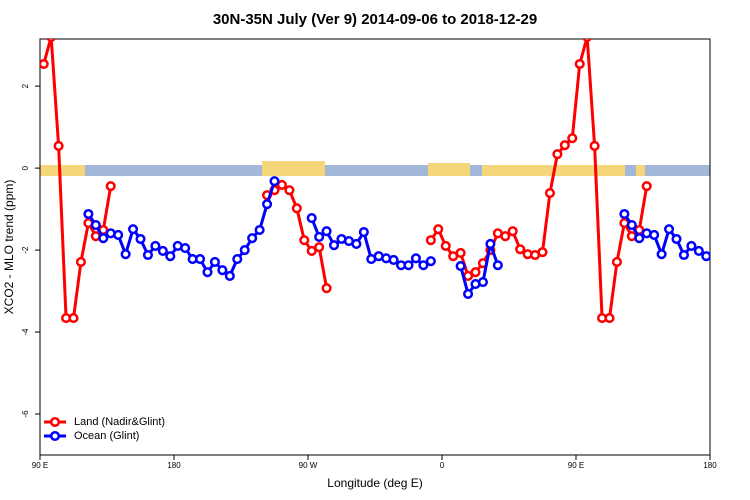 The height and width of the screenshot is (500, 750). What do you see at coordinates (25, 167) in the screenshot?
I see `y-tick-label: 0` at bounding box center [25, 167].